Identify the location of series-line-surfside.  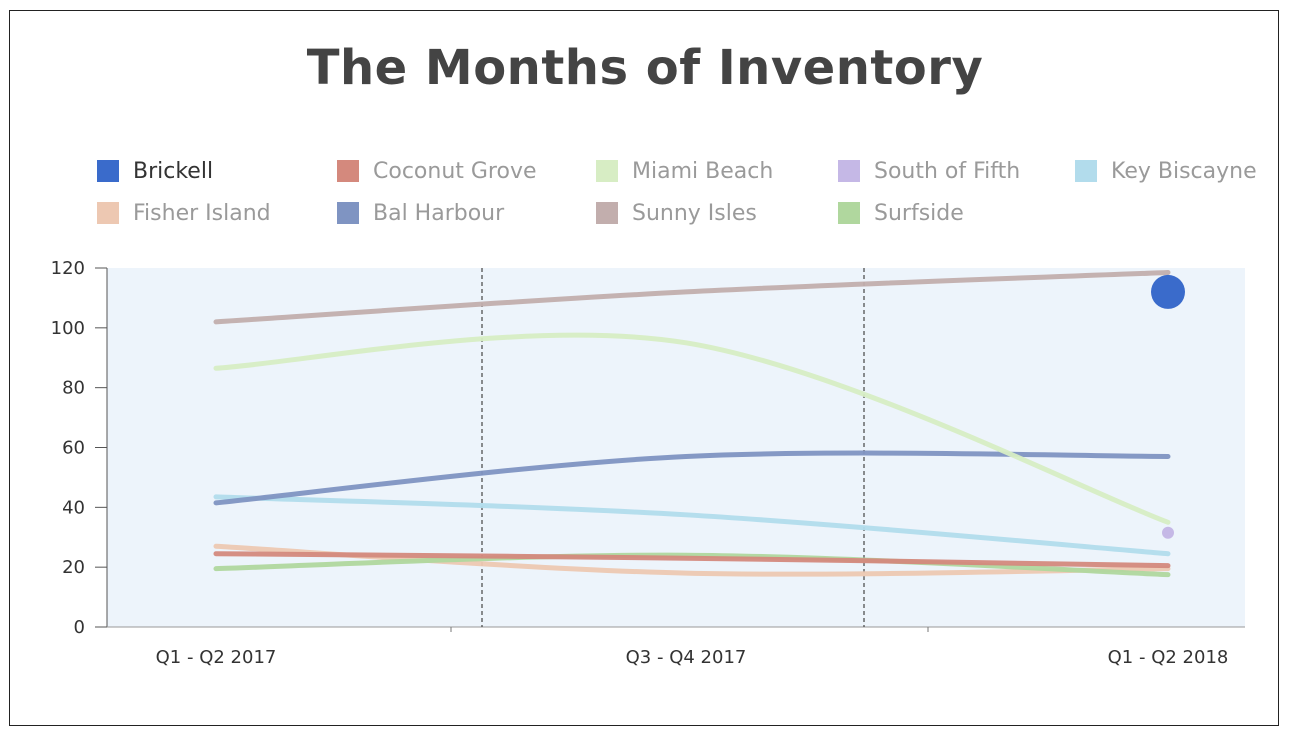
(692, 565).